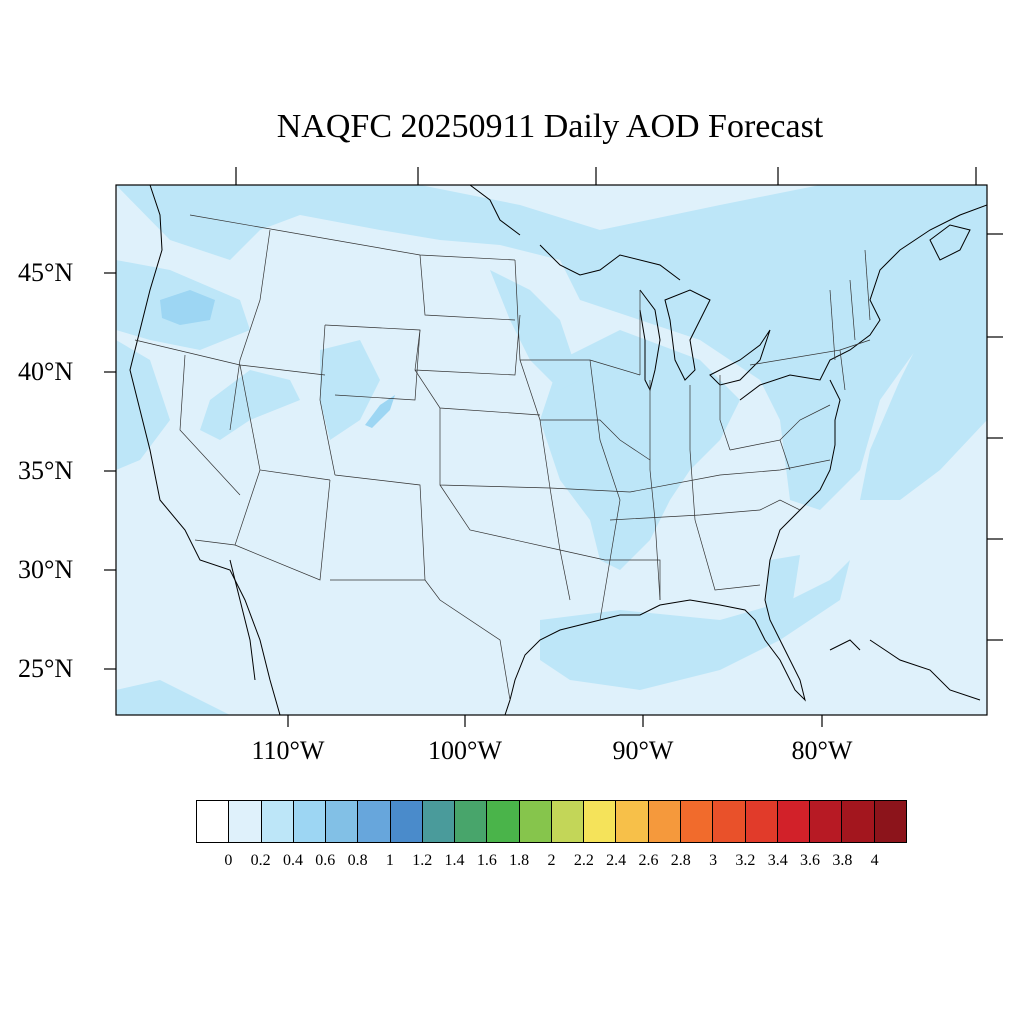 Image resolution: width=1024 pixels, height=1024 pixels. What do you see at coordinates (292, 860) in the screenshot?
I see `colorbar-label: 0.4` at bounding box center [292, 860].